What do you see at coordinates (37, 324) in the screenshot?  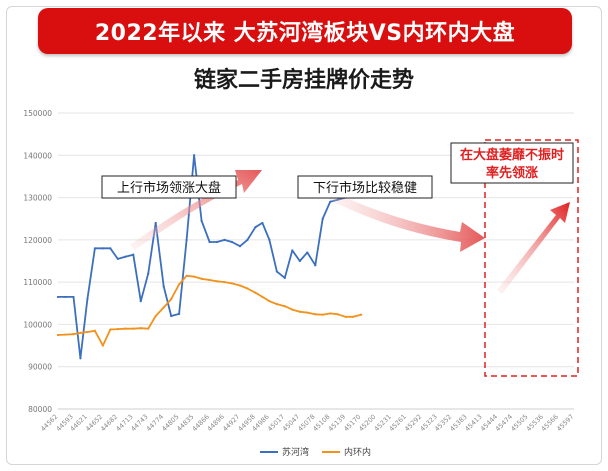 I see `y-tick-label: 100000` at bounding box center [37, 324].